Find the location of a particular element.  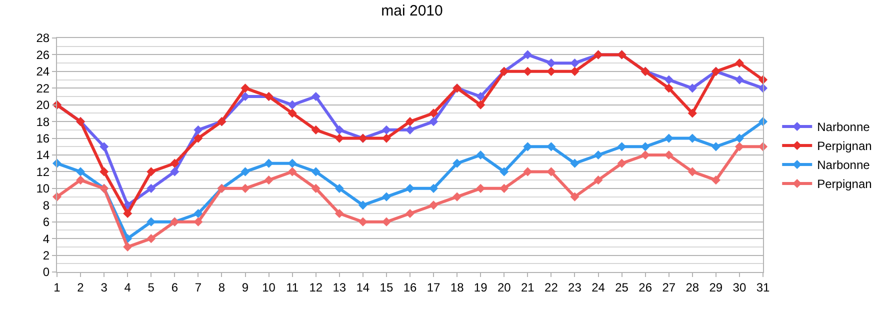

y-tick-label: 28 is located at coordinates (43, 38).